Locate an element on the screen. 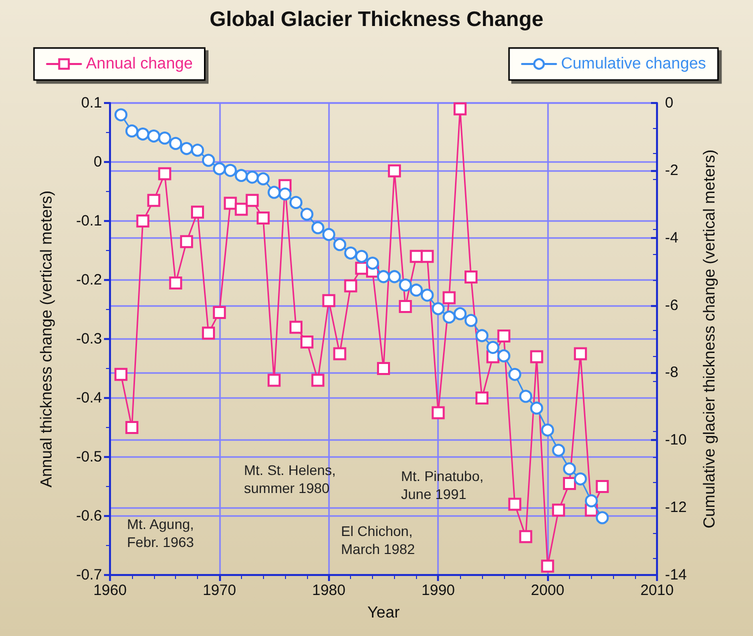 This screenshot has width=753, height=636. annotation: Mt. Agung, Febr. 1963 is located at coordinates (160, 533).